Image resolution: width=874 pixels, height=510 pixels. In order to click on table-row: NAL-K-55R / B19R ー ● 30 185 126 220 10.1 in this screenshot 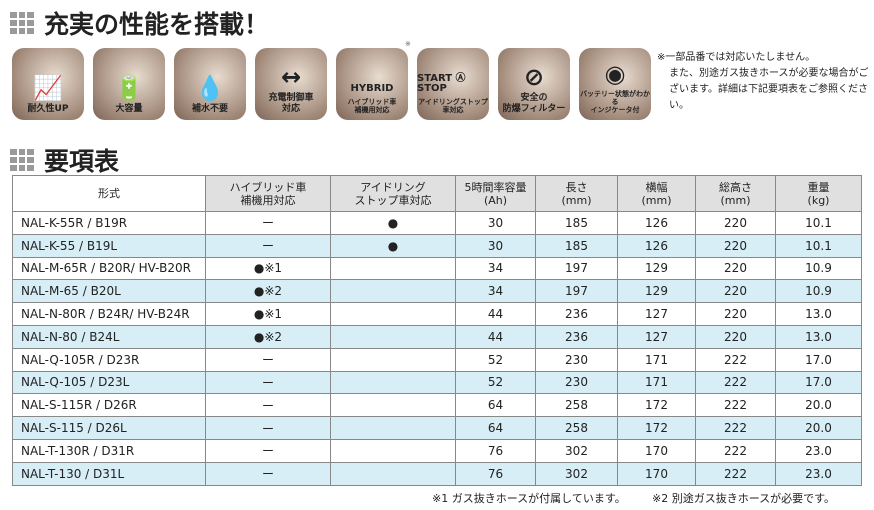, I will do `click(437, 223)`.